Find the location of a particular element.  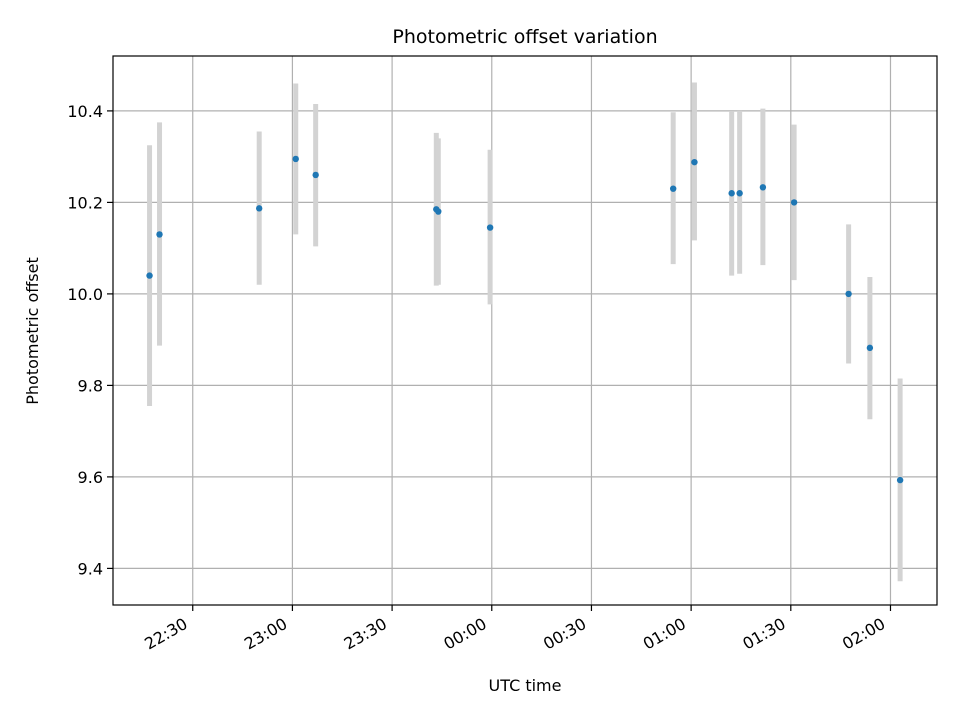

y-tick-label: 9.4 is located at coordinates (90, 568).